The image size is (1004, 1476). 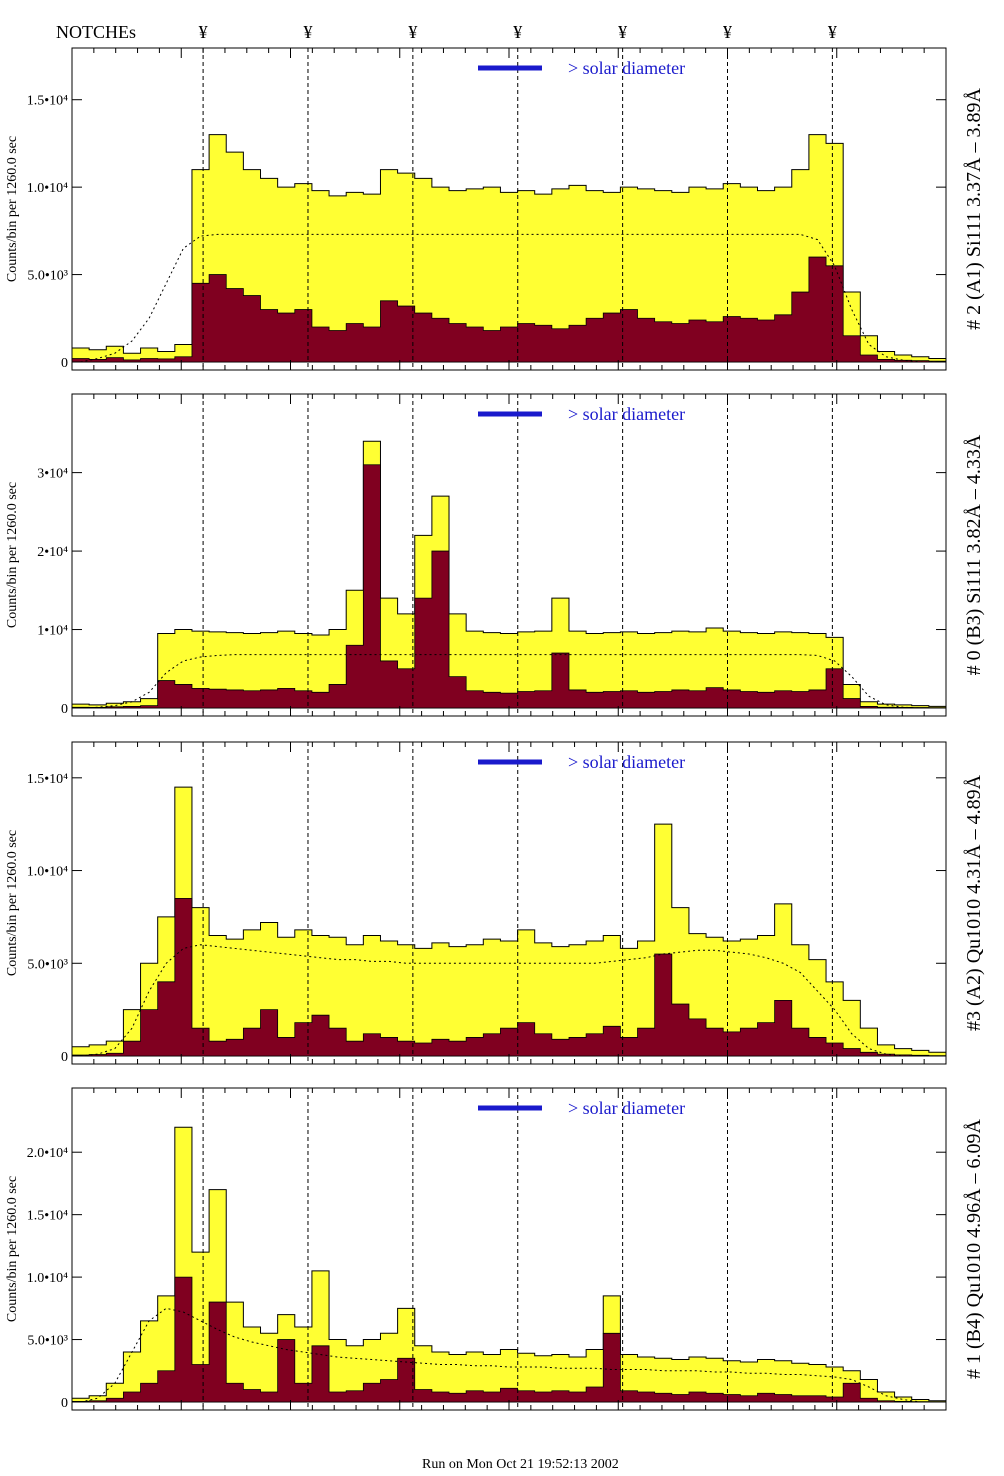 I want to click on header: NOTCHEs ¥ ¥ ¥ ¥ ¥ ¥ ¥, so click(x=446, y=32).